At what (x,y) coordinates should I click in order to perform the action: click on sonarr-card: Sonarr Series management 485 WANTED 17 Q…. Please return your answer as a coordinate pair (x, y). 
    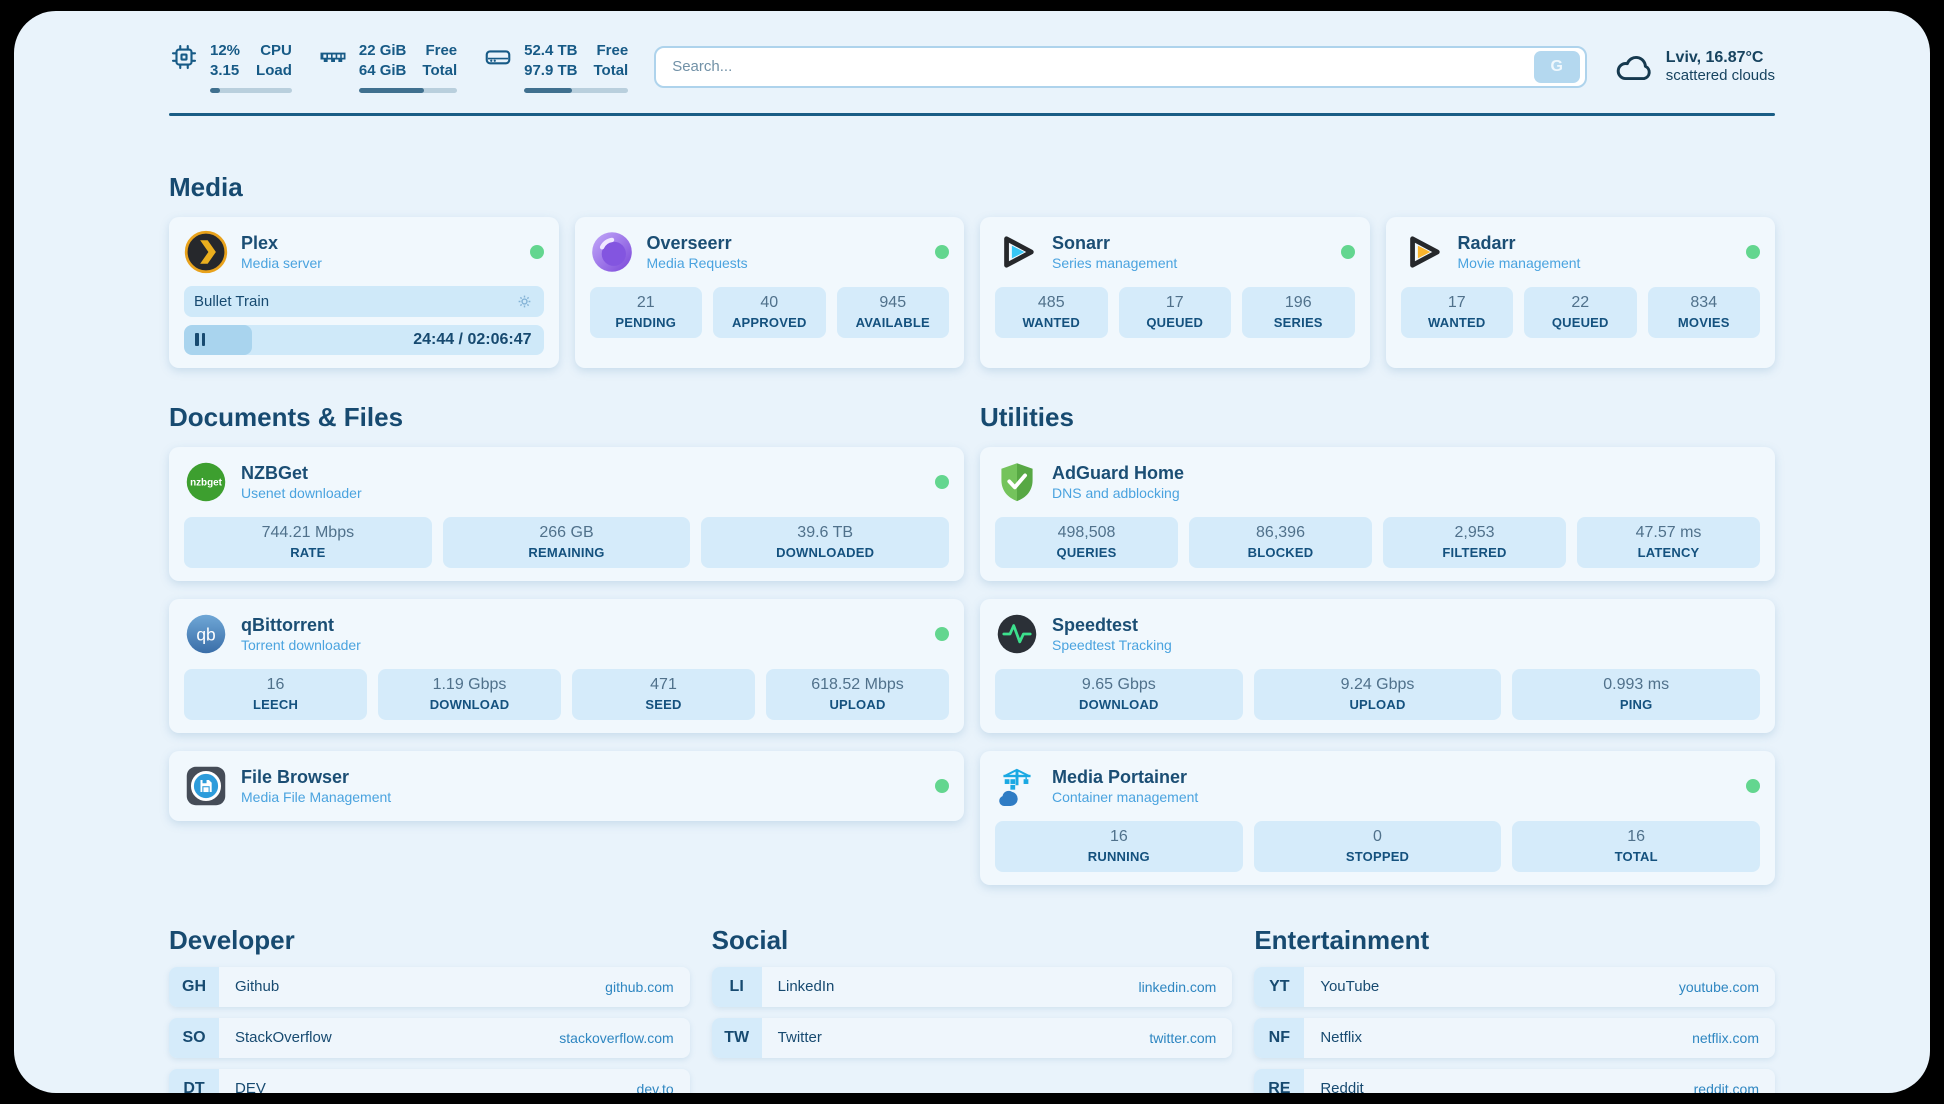
    Looking at the image, I should click on (1175, 292).